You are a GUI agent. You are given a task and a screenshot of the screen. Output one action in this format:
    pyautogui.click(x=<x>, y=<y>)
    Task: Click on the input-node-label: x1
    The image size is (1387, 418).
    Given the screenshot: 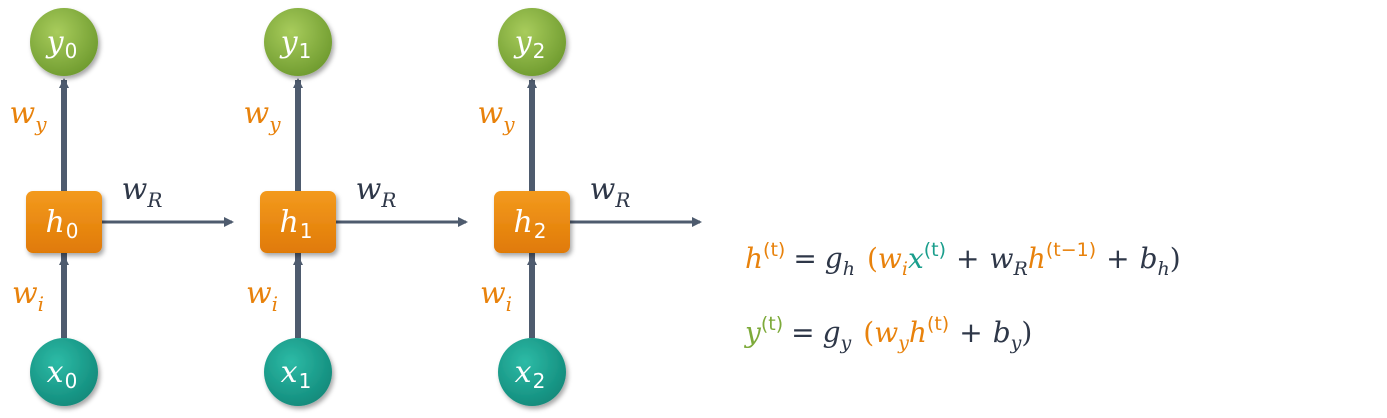 What is the action you would take?
    pyautogui.click(x=296, y=374)
    